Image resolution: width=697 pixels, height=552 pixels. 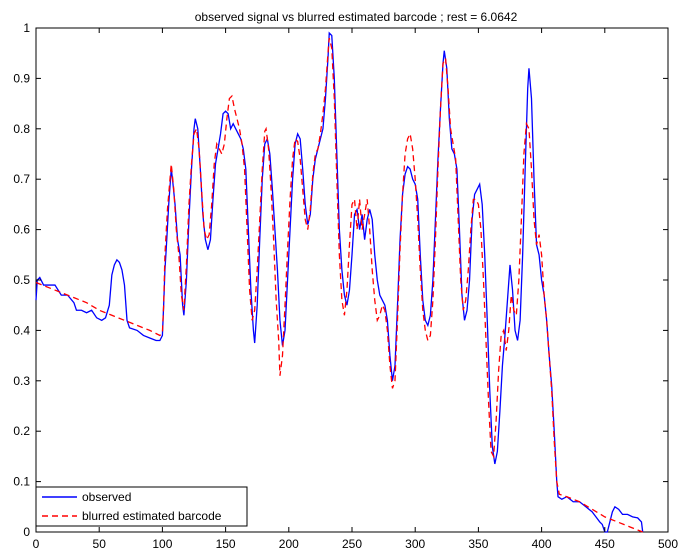 What do you see at coordinates (21, 179) in the screenshot?
I see `y-tick-label: 0.7` at bounding box center [21, 179].